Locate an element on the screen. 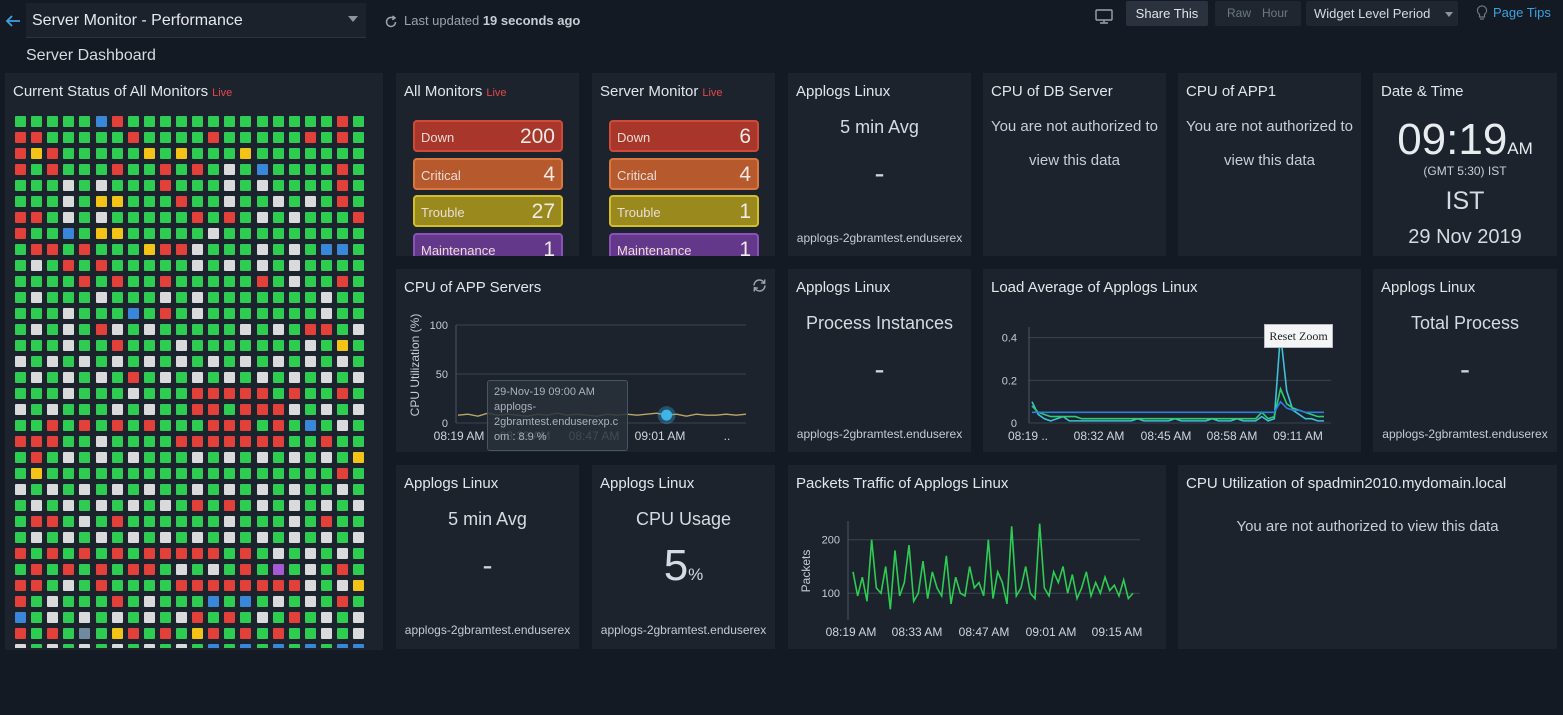  counter-critical: Critical 4 is located at coordinates (684, 174).